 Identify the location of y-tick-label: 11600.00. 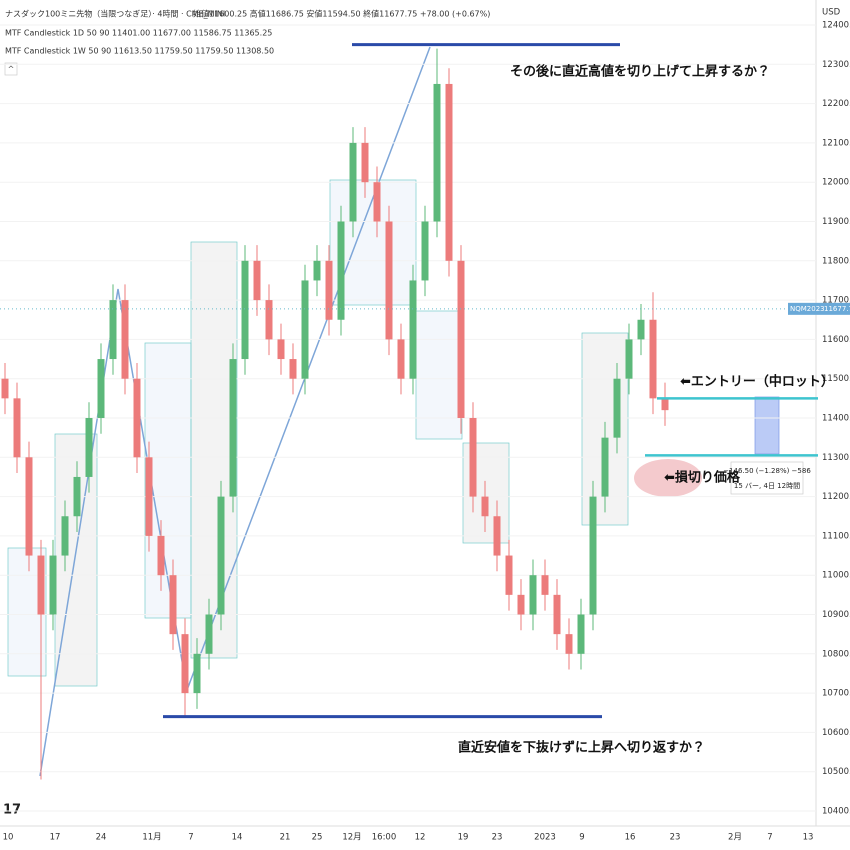
(836, 340).